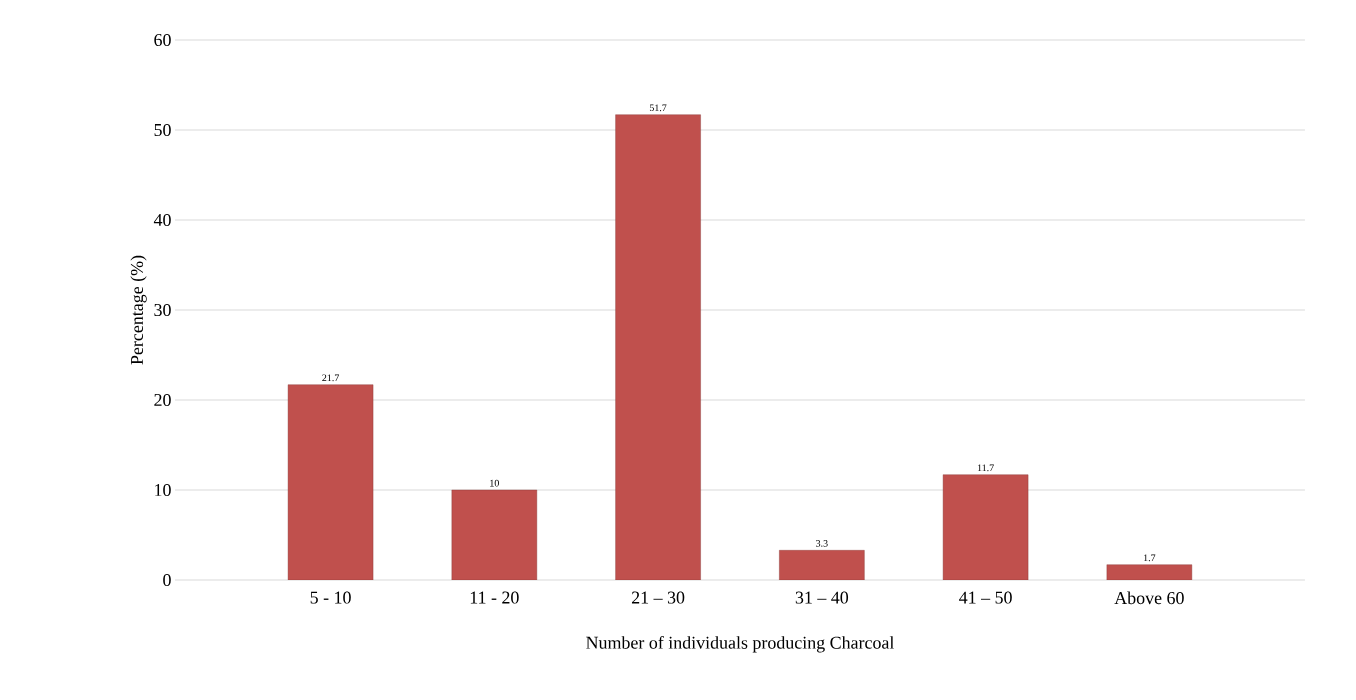 This screenshot has height=700, width=1356. I want to click on x-tick-label: 11 - 20, so click(494, 597).